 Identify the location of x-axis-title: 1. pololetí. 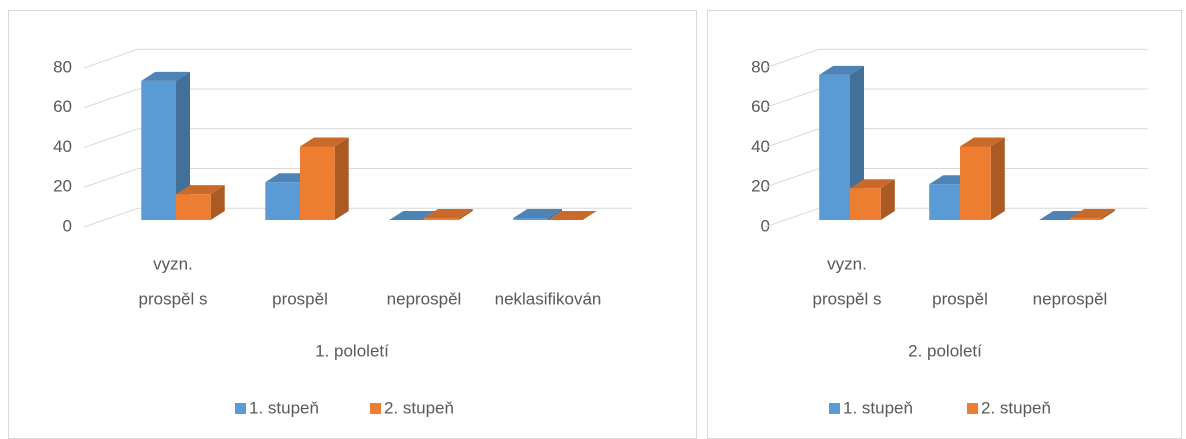
(352, 350).